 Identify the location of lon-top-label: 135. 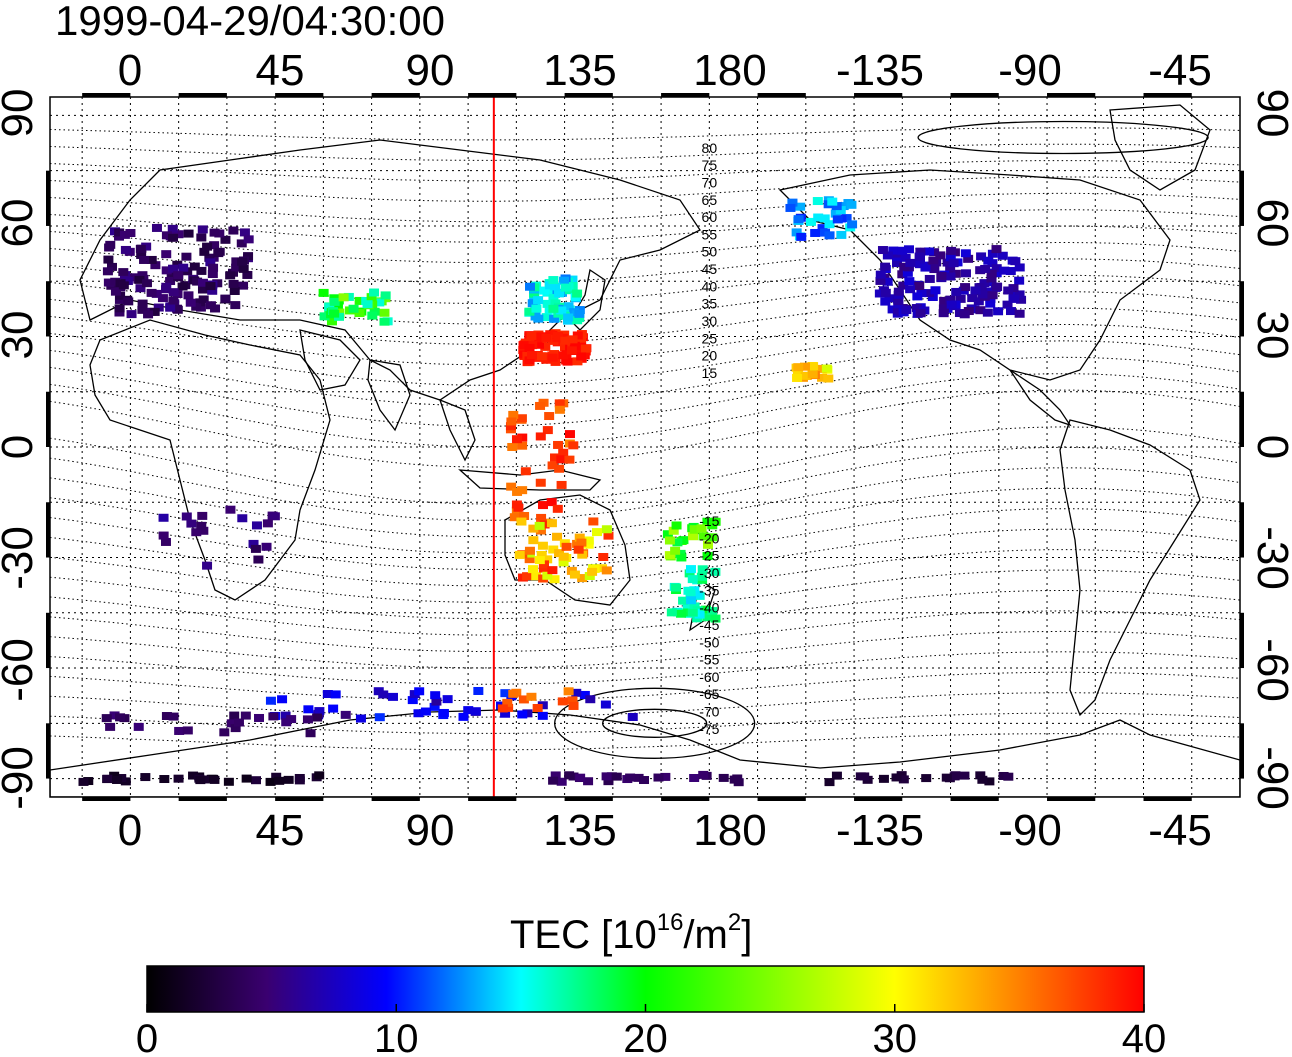
(579, 70).